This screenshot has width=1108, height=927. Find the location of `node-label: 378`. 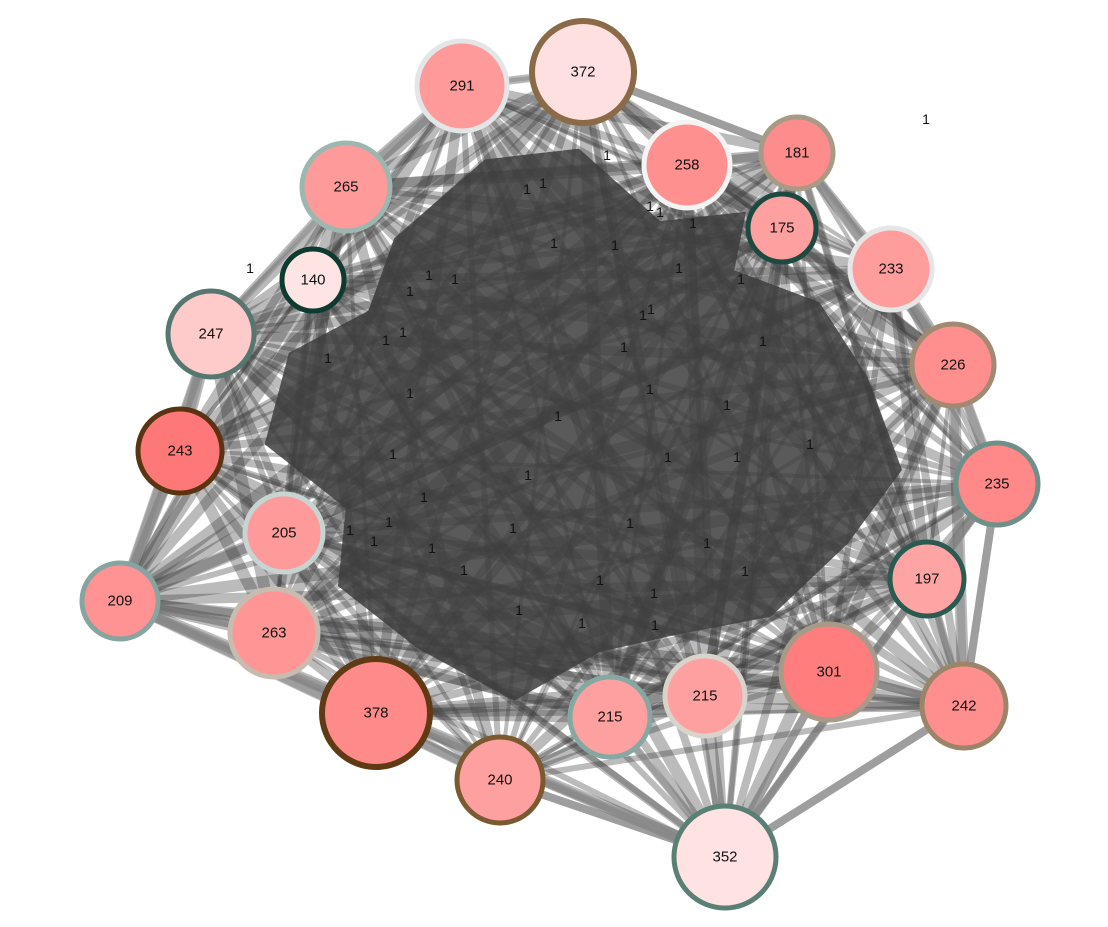

node-label: 378 is located at coordinates (375, 713).